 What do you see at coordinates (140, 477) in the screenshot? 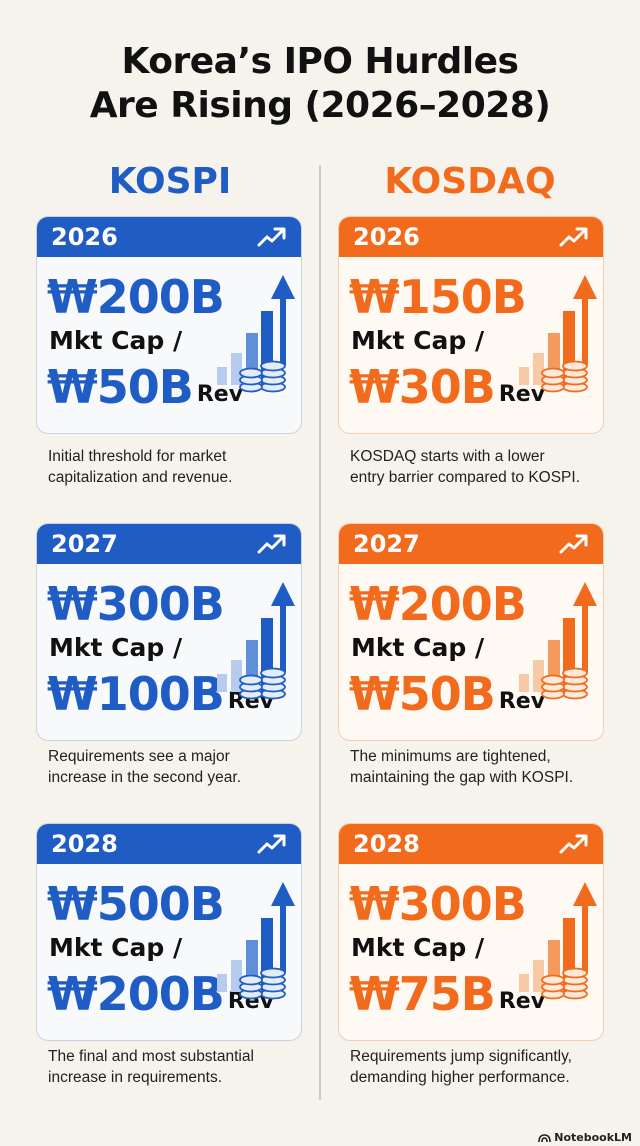
I see `description-line: capitalization and revenue.` at bounding box center [140, 477].